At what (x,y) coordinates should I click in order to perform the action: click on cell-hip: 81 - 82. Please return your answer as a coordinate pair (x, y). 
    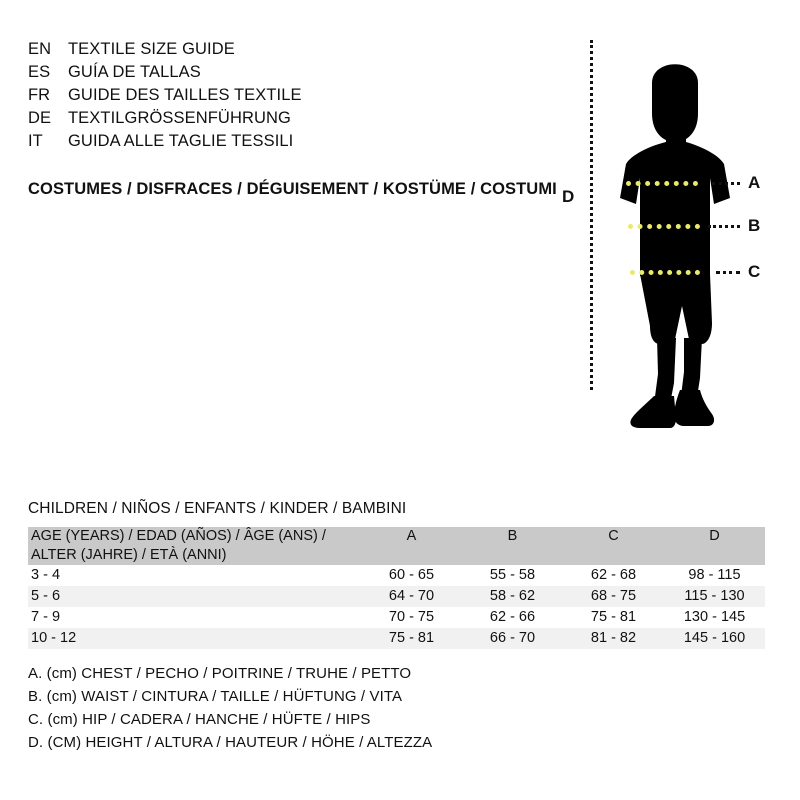
    Looking at the image, I should click on (613, 638).